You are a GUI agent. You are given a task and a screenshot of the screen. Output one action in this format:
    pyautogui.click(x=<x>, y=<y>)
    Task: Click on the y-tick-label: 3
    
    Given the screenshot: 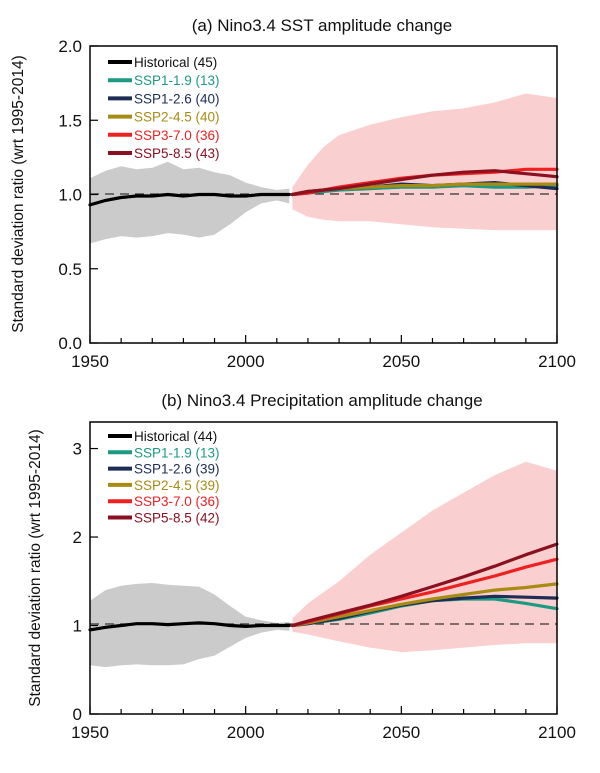 What is the action you would take?
    pyautogui.click(x=77, y=449)
    